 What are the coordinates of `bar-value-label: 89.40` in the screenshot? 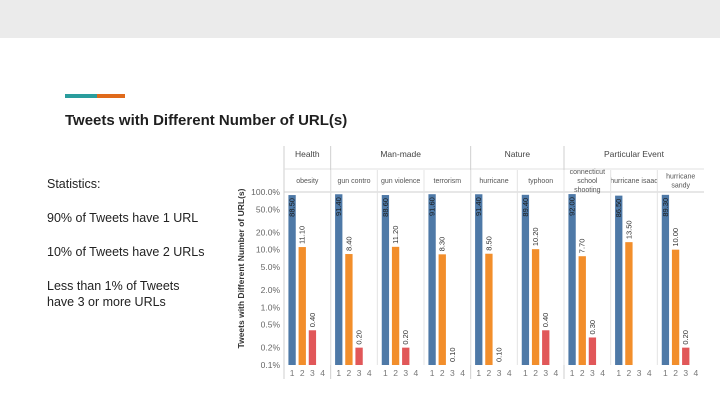 It's located at (525, 207).